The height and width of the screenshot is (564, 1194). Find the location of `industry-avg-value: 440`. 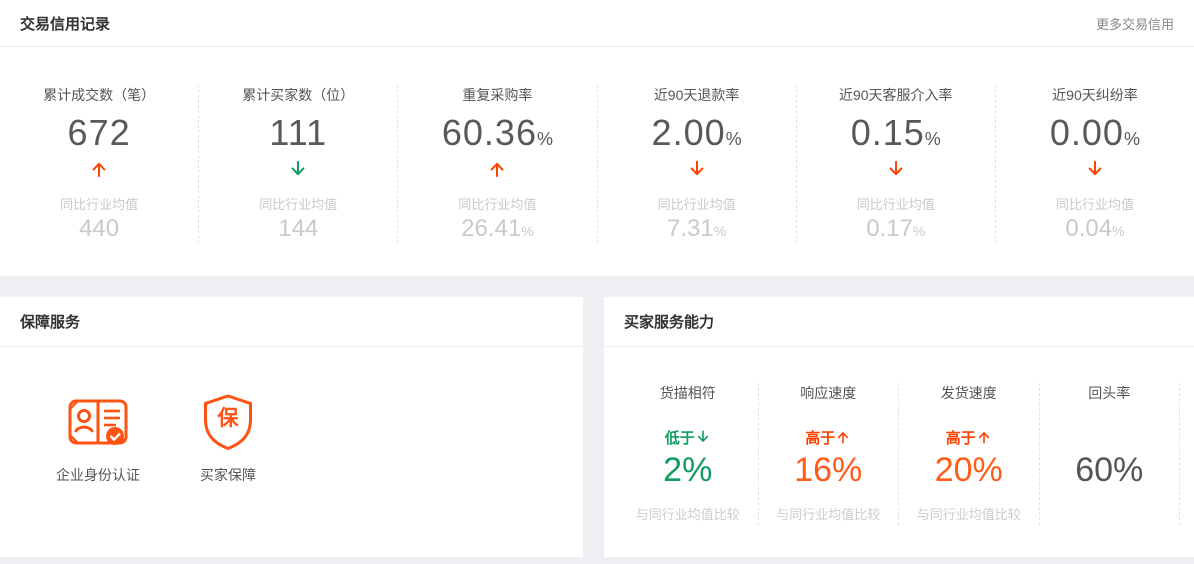

industry-avg-value: 440 is located at coordinates (99, 228).